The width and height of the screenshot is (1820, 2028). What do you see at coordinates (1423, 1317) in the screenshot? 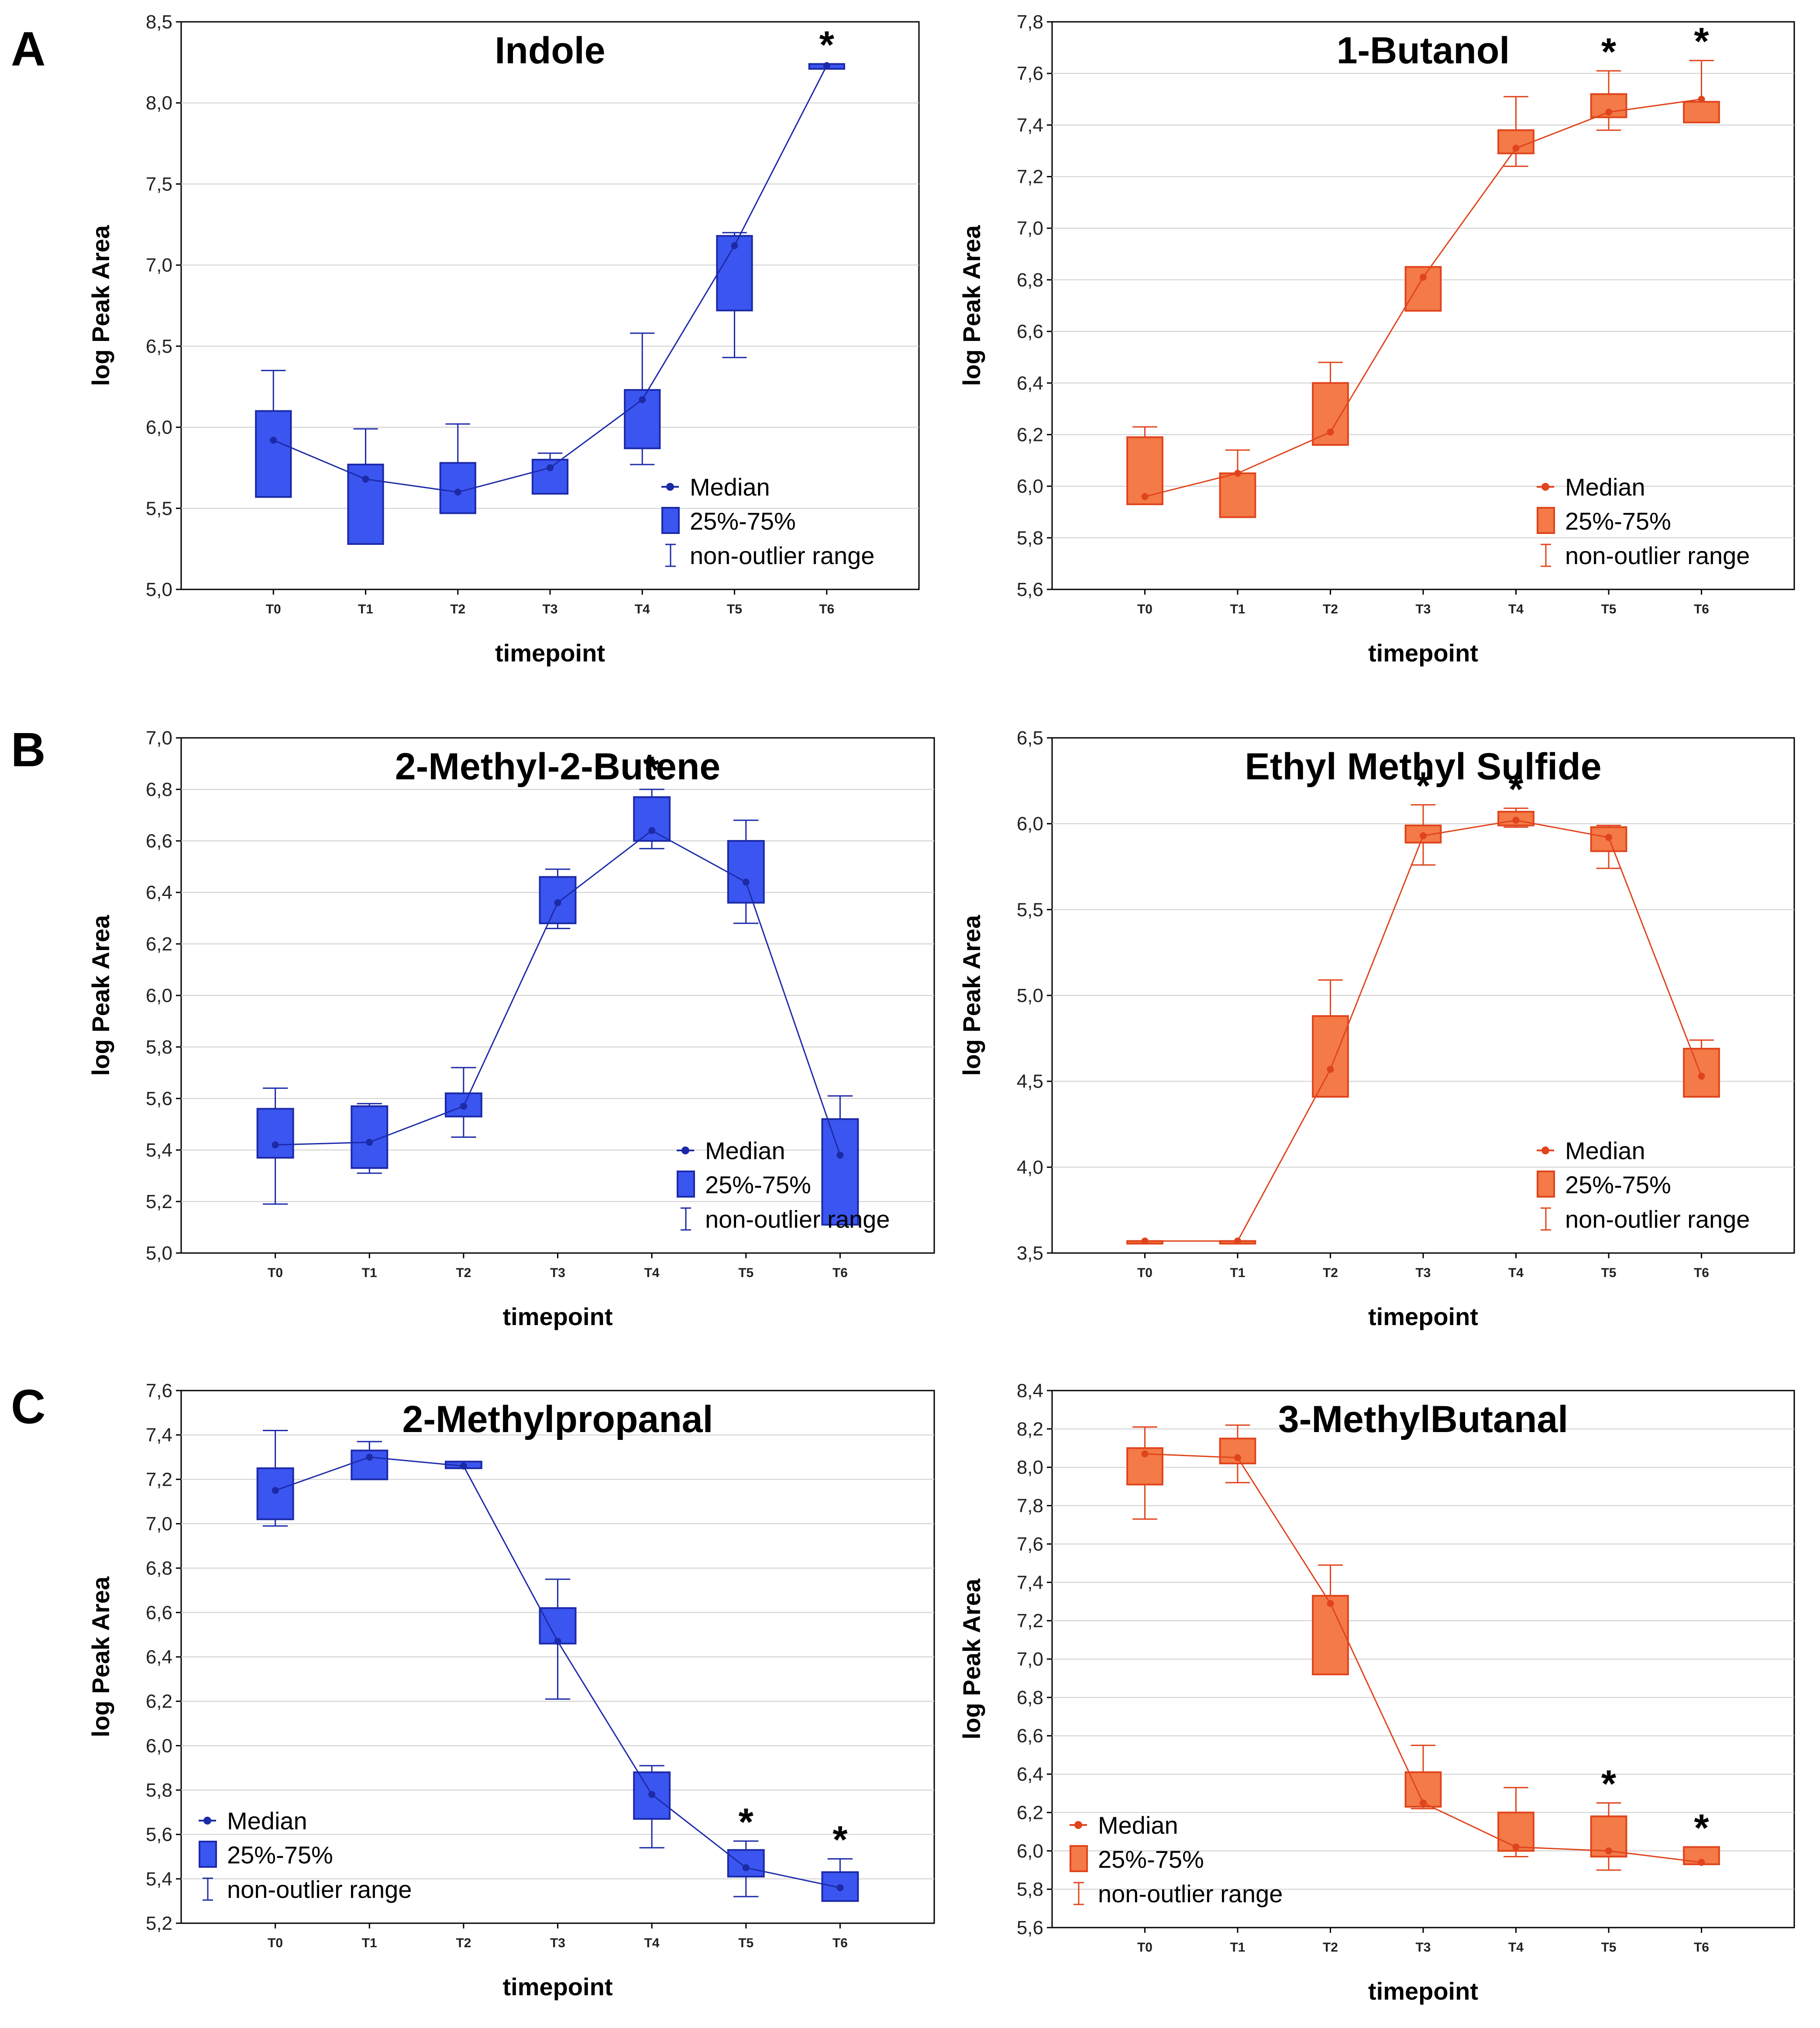
I see `x-axis-label: timepoint` at bounding box center [1423, 1317].